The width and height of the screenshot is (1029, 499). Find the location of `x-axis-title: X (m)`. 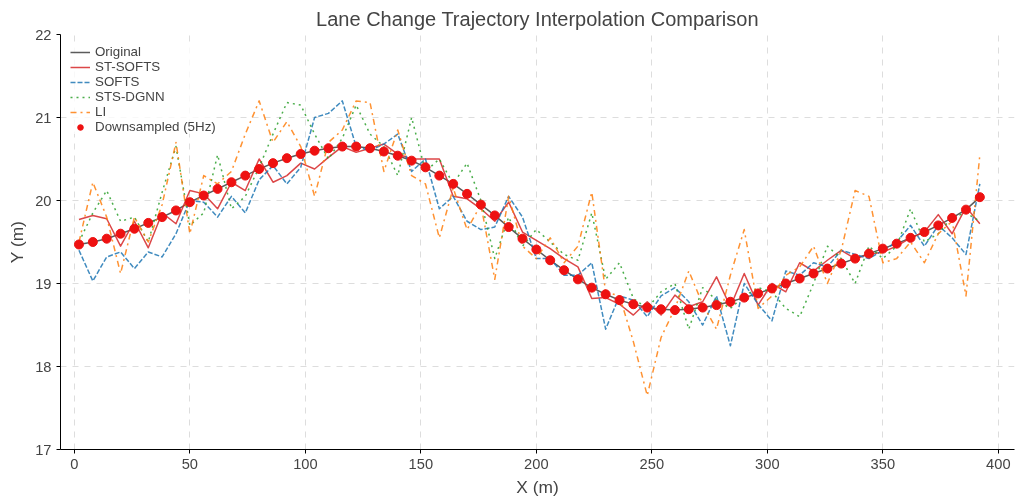

x-axis-title: X (m) is located at coordinates (537, 486).